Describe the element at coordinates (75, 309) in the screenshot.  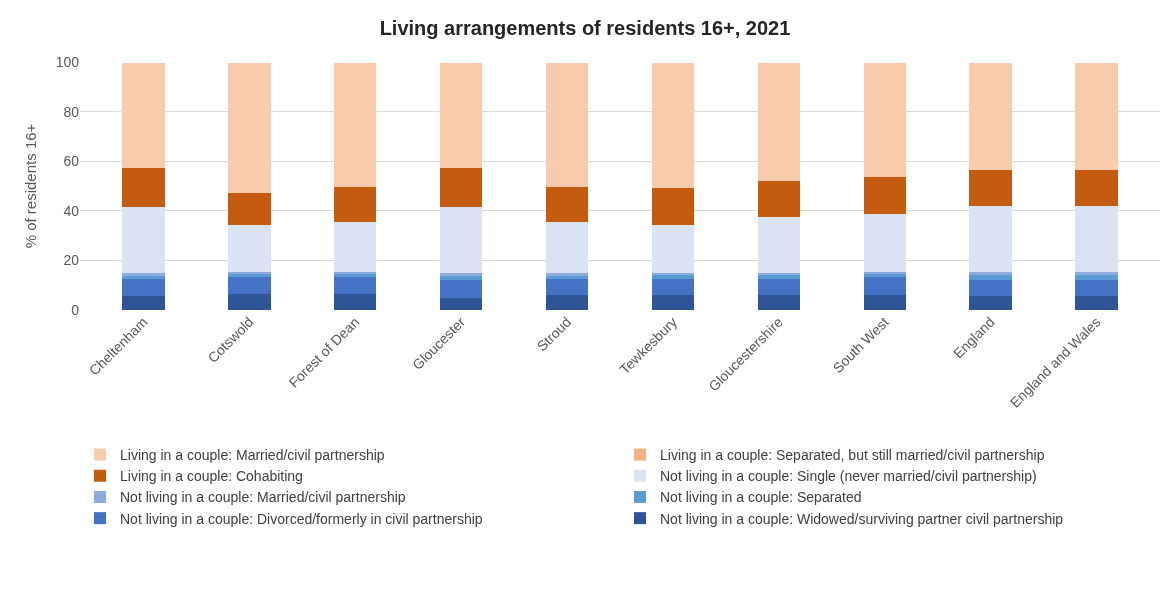
I see `y-tick-label: 0` at that location.